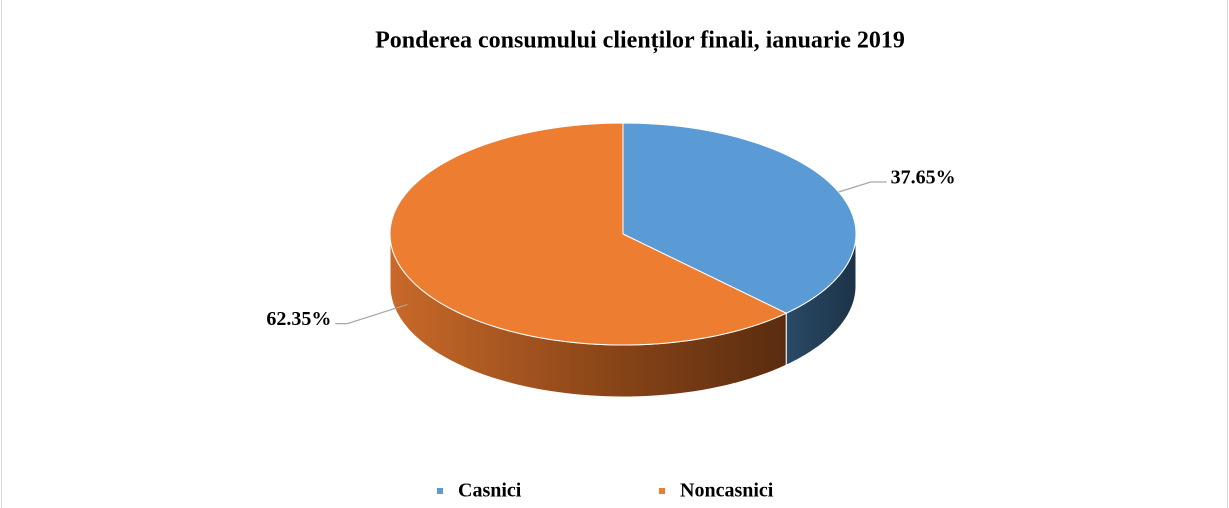  Describe the element at coordinates (588, 234) in the screenshot. I see `slice` at that location.